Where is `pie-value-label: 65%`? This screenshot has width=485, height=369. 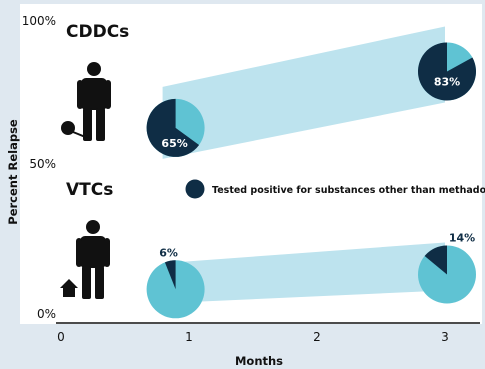
pie-value-label: 65% is located at coordinates (174, 143).